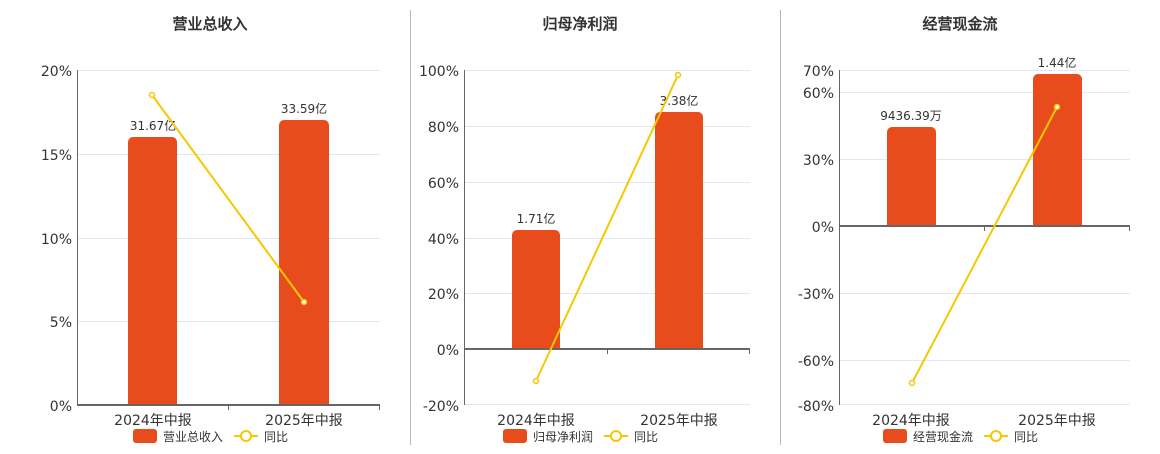 Image resolution: width=1160 pixels, height=454 pixels. What do you see at coordinates (61, 323) in the screenshot?
I see `svg-text: 5%` at bounding box center [61, 323].